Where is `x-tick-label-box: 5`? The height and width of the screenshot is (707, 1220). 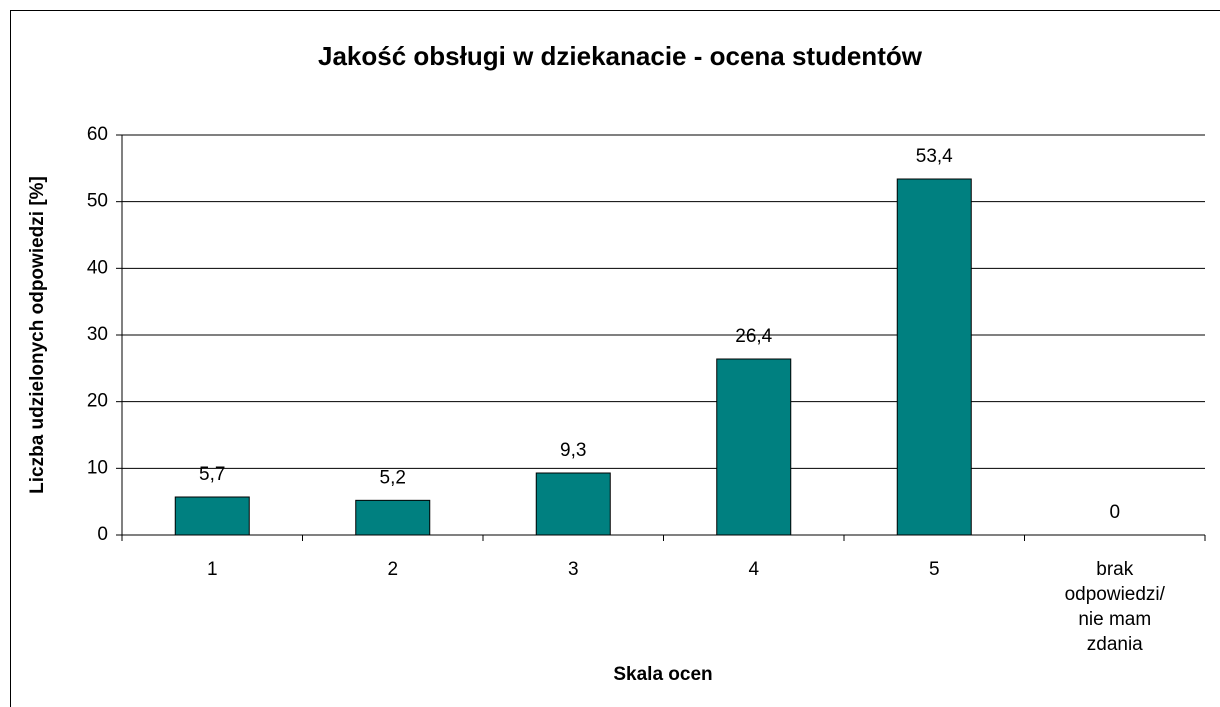
x-tick-label-box: 5 is located at coordinates (934, 569).